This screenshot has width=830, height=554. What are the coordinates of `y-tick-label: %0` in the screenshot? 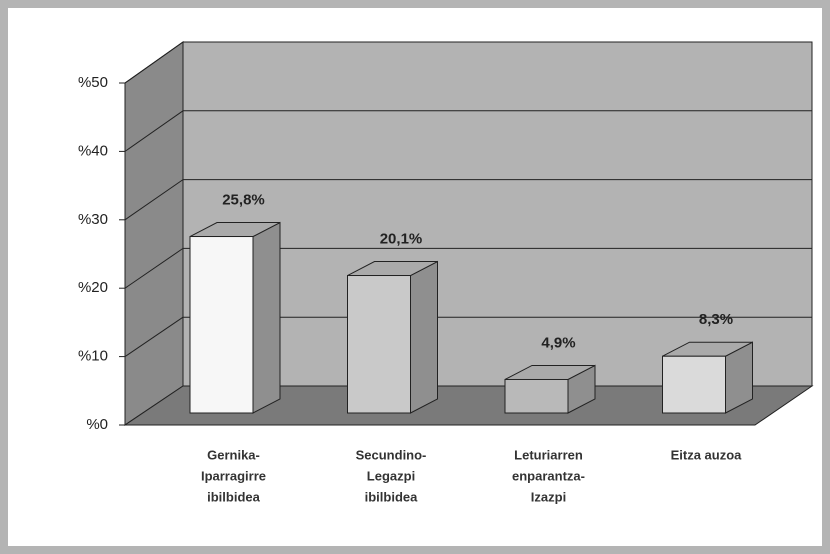 It's located at (97, 424).